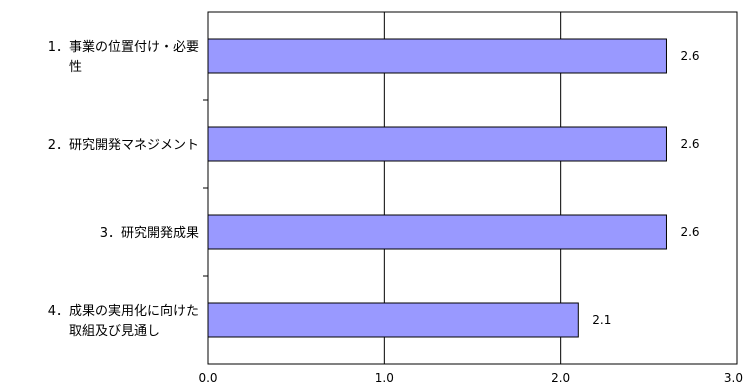  What do you see at coordinates (123, 145) in the screenshot?
I see `category-label-2: 2．研究開発マネジメント` at bounding box center [123, 145].